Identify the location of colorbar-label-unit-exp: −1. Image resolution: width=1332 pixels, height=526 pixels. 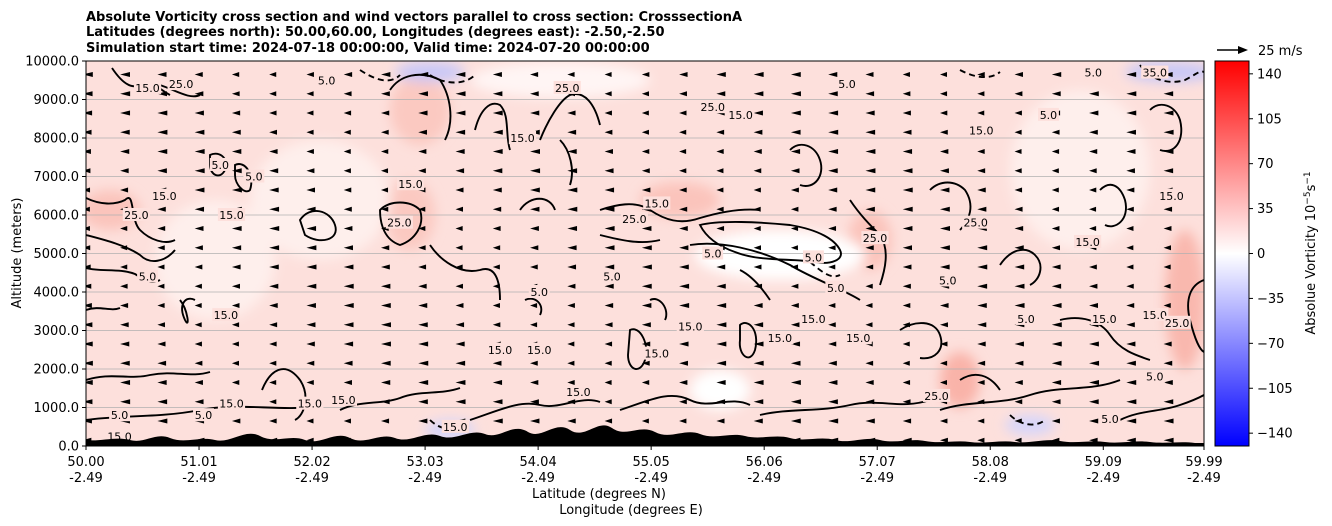
(1308, 177).